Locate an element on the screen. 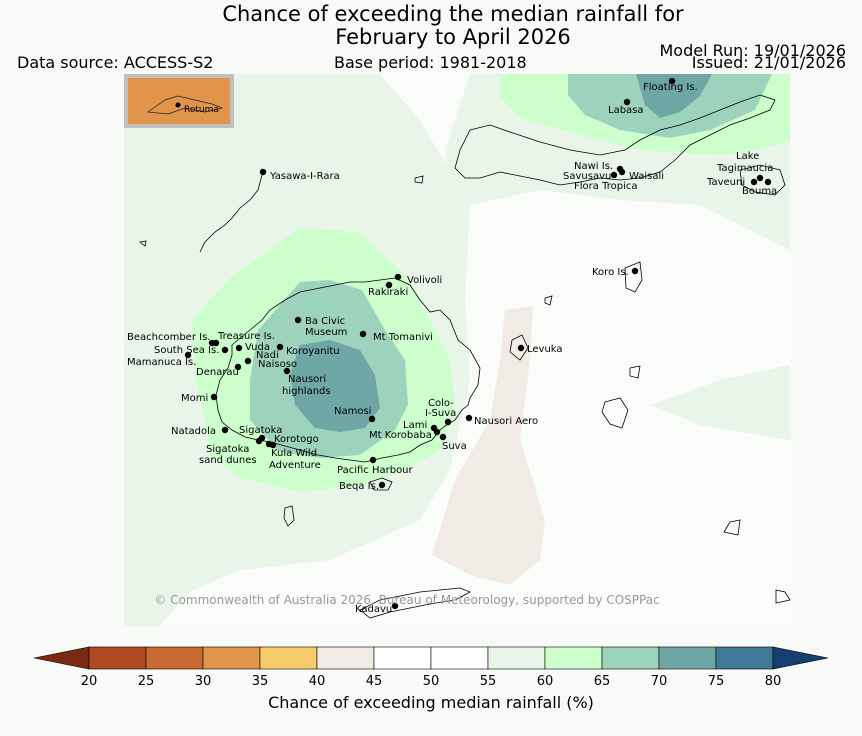 Image resolution: width=862 pixels, height=736 pixels. place-marker-kula-wild is located at coordinates (273, 445).